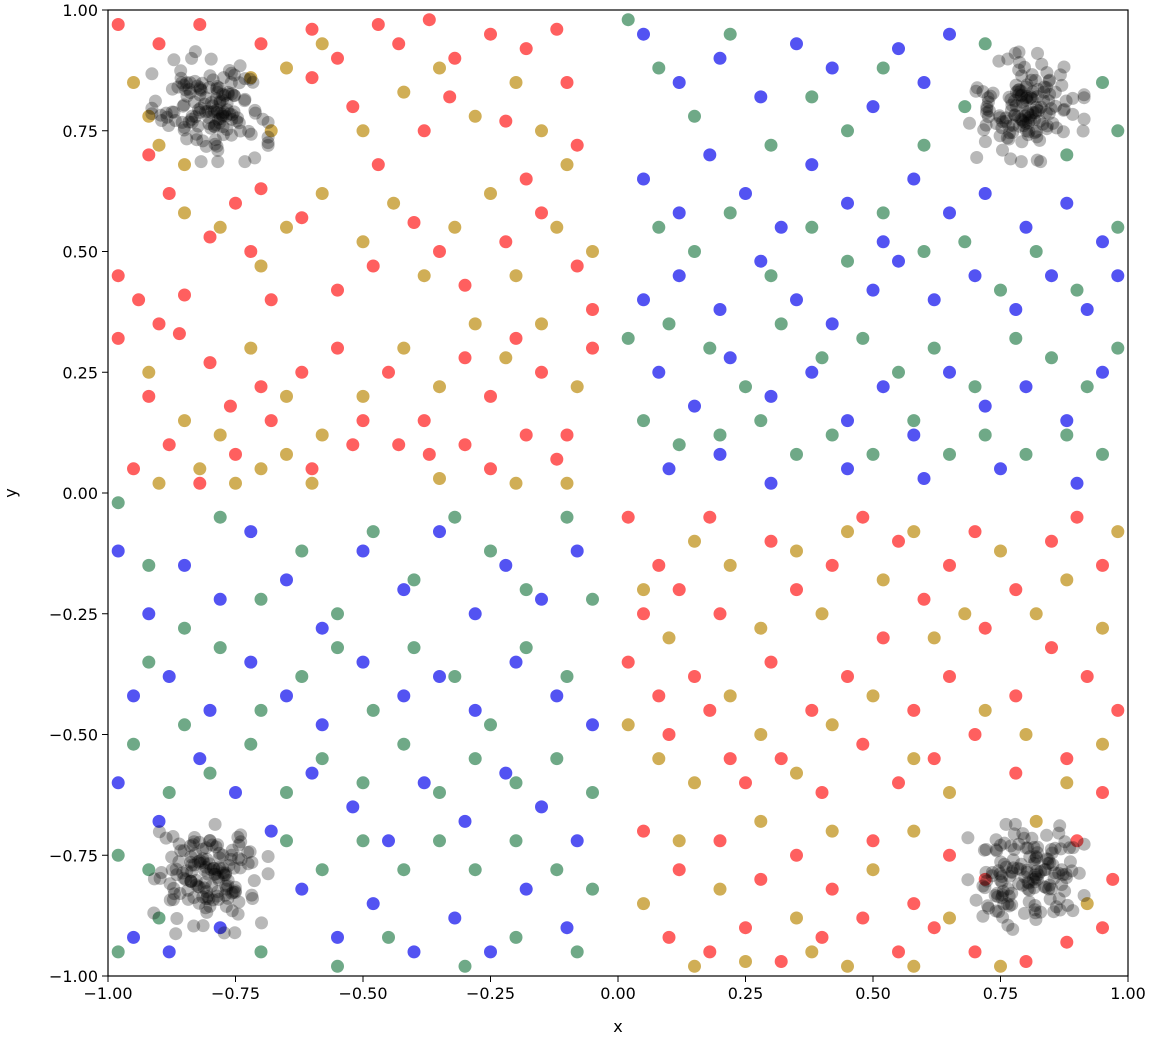 The height and width of the screenshot is (1040, 1156). What do you see at coordinates (80, 10) in the screenshot?
I see `y-tick-label: 1.00` at bounding box center [80, 10].